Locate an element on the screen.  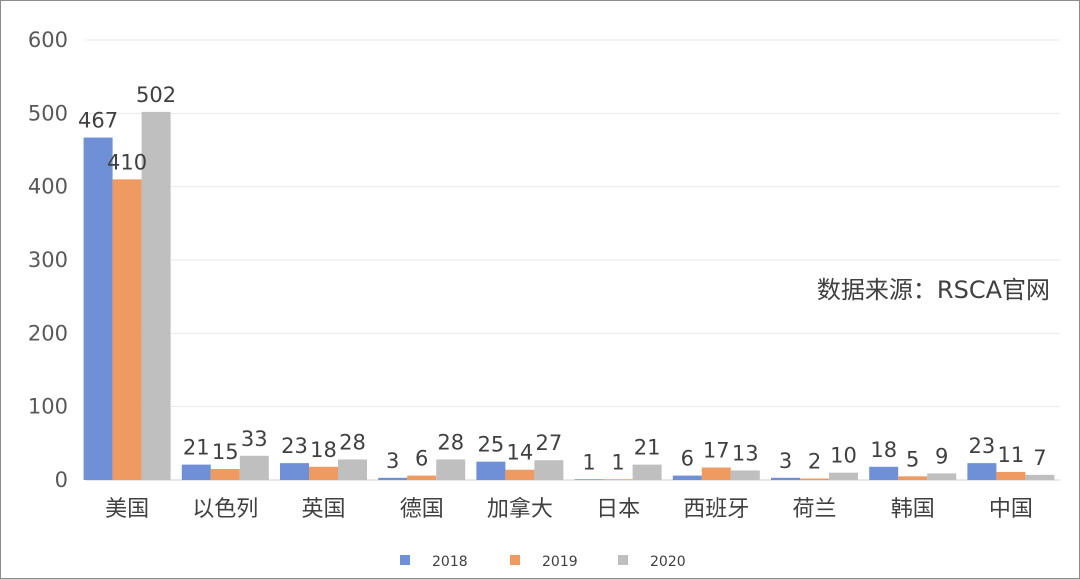
legend-swatch-2020 is located at coordinates (623, 560).